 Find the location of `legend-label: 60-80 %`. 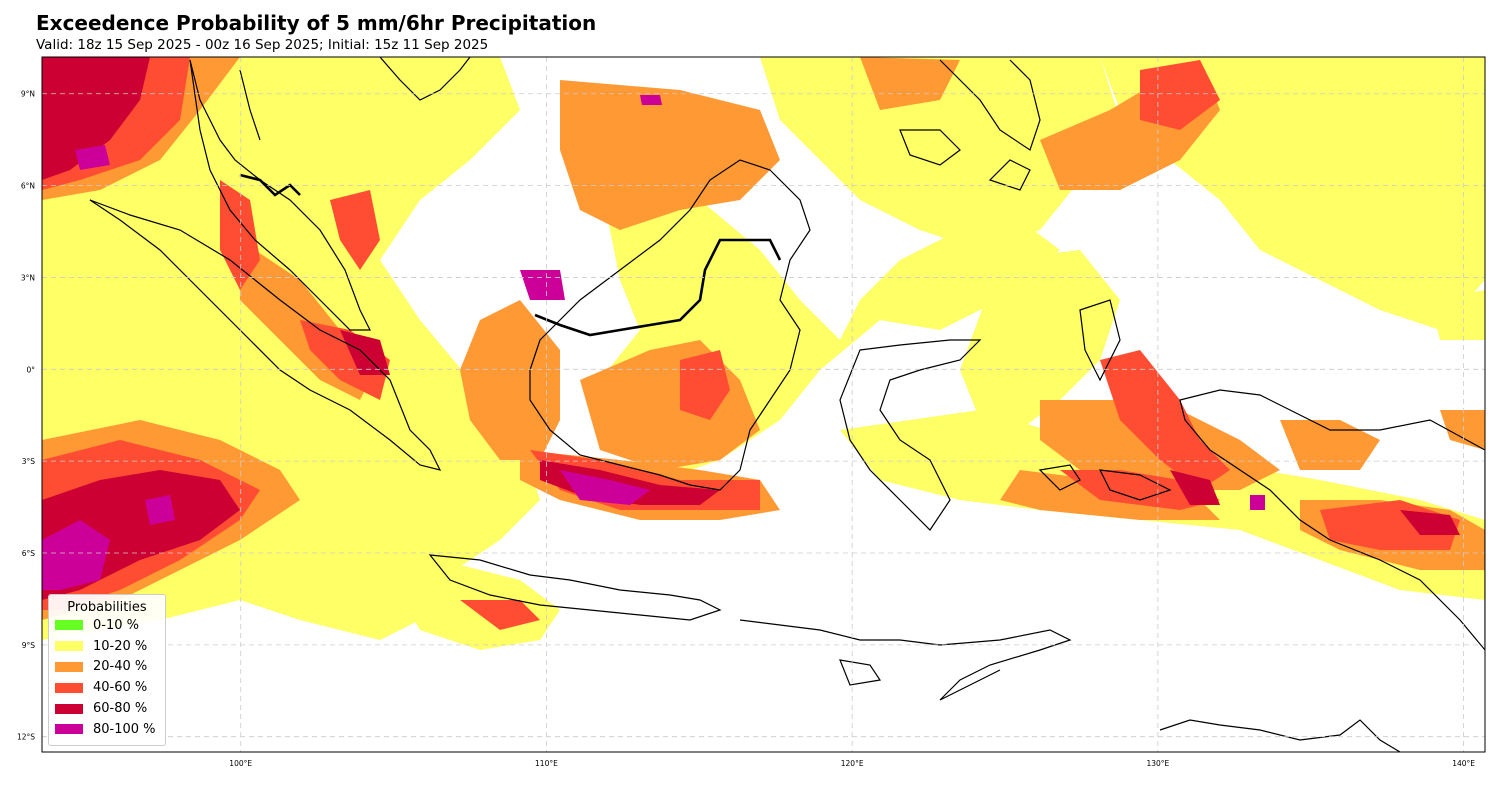

legend-label: 60-80 % is located at coordinates (120, 709).